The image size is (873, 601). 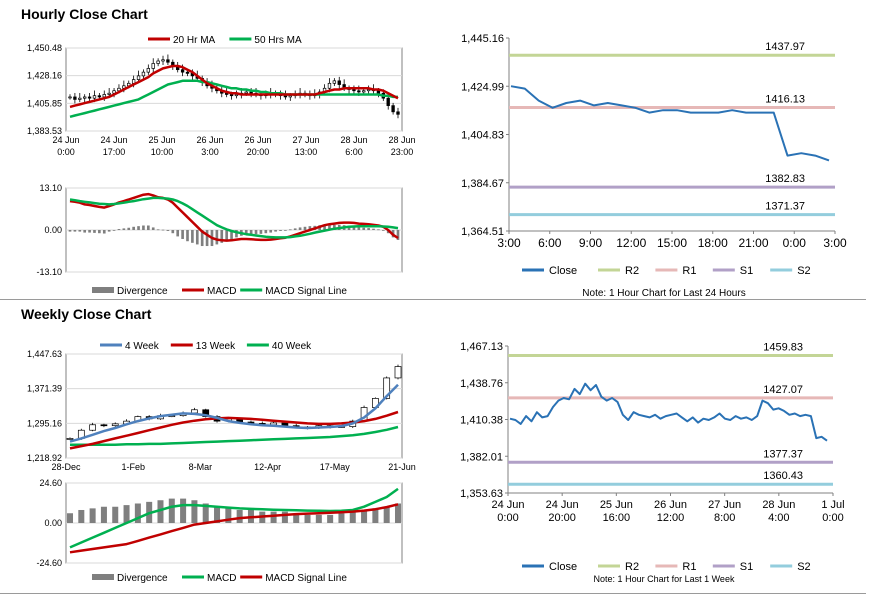 I want to click on close-line, so click(x=668, y=412).